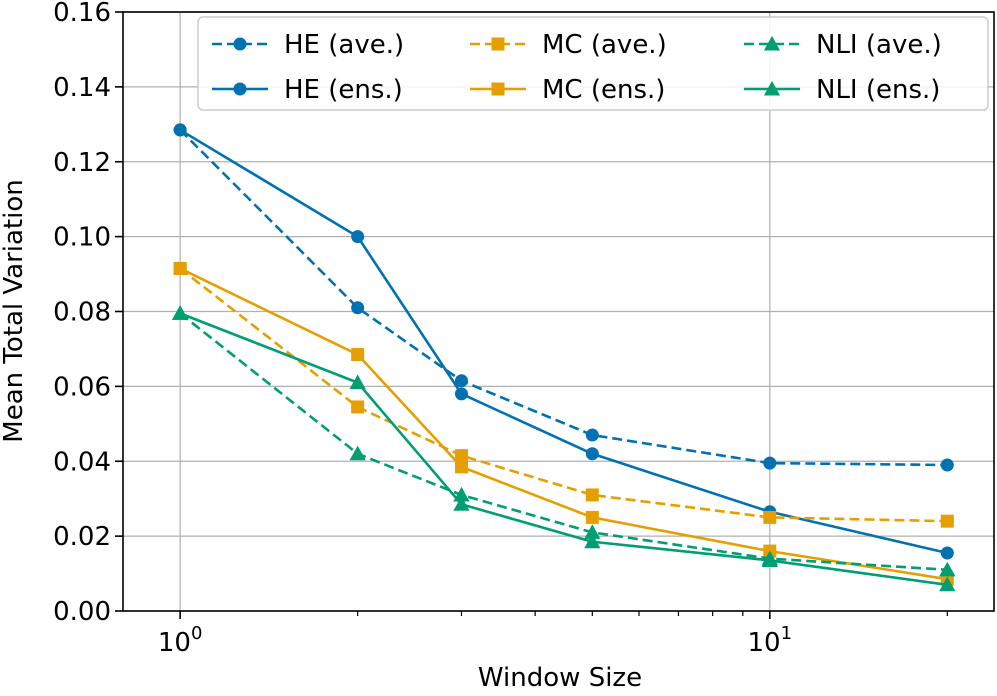 Image resolution: width=997 pixels, height=696 pixels. What do you see at coordinates (82, 387) in the screenshot?
I see `y-tick-label: 0.06` at bounding box center [82, 387].